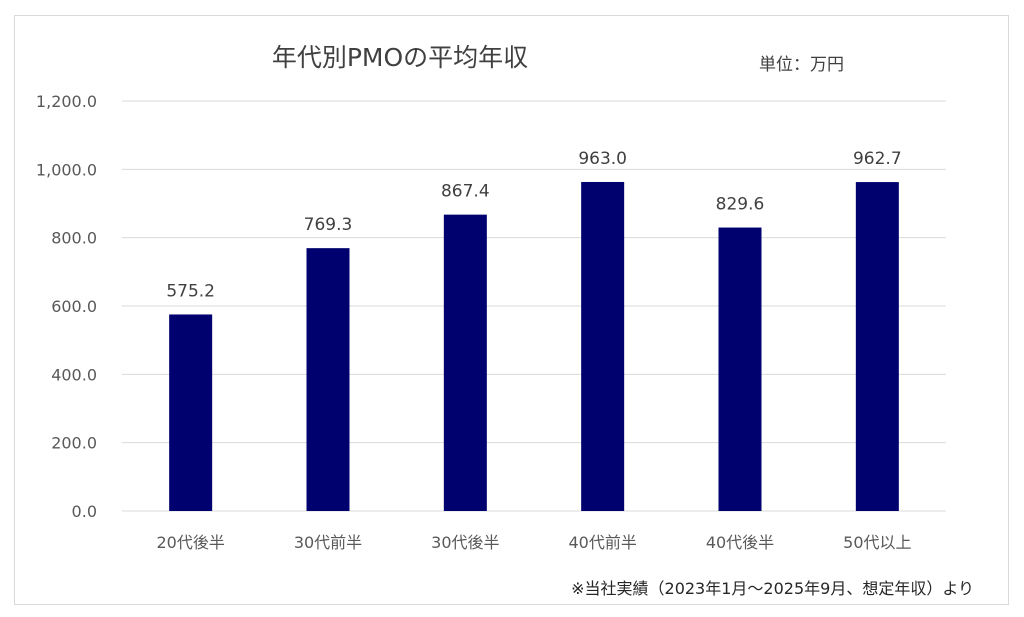 This screenshot has height=617, width=1024. What do you see at coordinates (84, 511) in the screenshot?
I see `y-tick-label: 0.0` at bounding box center [84, 511].